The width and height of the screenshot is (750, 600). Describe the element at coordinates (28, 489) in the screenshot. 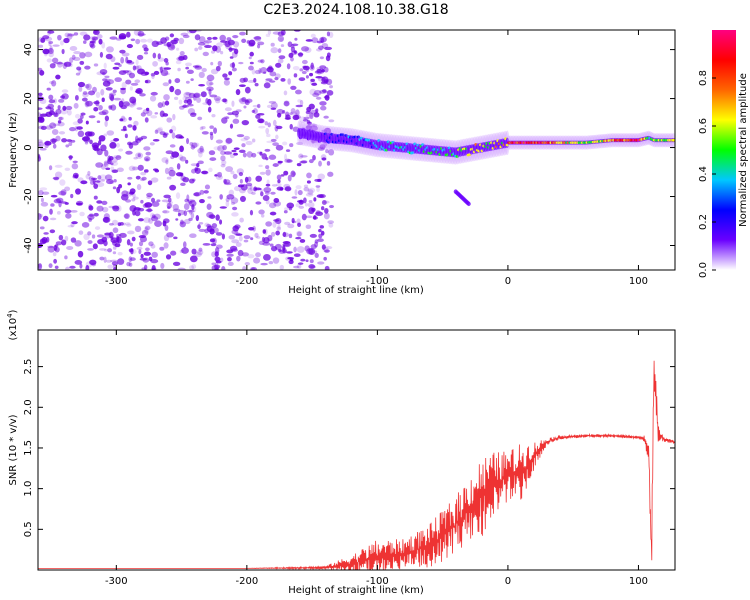

I see `snr-y-tick-label: 1.0` at that location.